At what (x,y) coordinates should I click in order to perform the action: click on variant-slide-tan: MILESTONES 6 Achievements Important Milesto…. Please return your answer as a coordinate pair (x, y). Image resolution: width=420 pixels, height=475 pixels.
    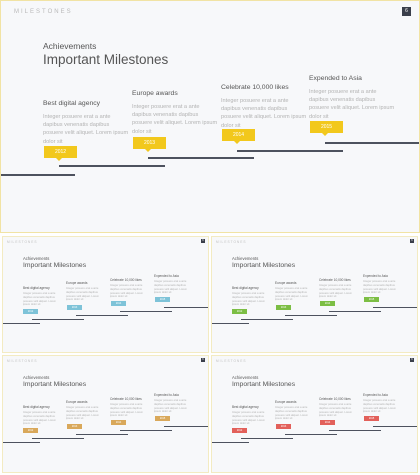
    Looking at the image, I should click on (105, 414).